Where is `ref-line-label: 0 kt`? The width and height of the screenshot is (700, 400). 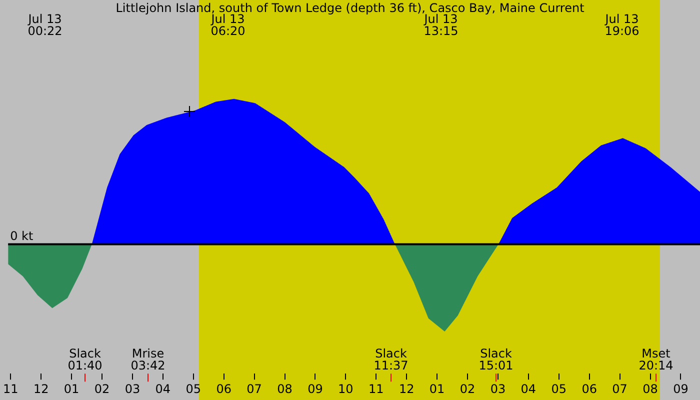 ref-line-label: 0 kt is located at coordinates (22, 236).